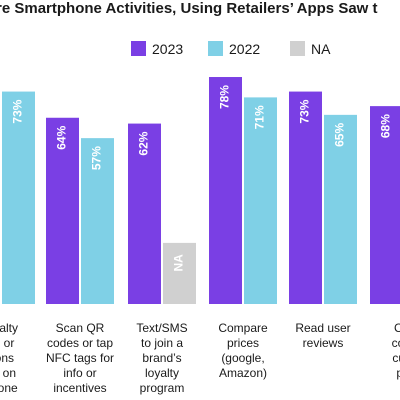 Image resolution: width=400 pixels, height=400 pixels. I want to click on data-label-2023-5: 68%, so click(386, 126).